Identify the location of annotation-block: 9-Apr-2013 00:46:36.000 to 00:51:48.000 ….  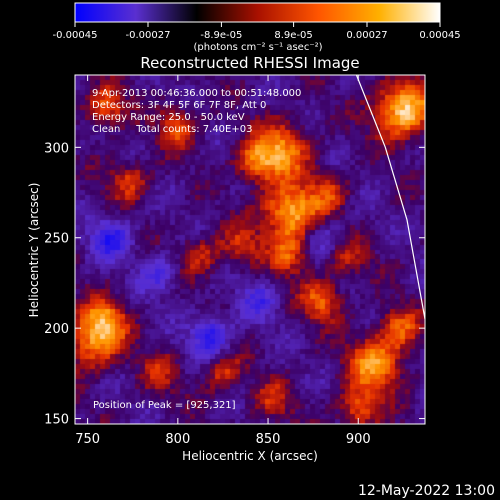
(196, 111).